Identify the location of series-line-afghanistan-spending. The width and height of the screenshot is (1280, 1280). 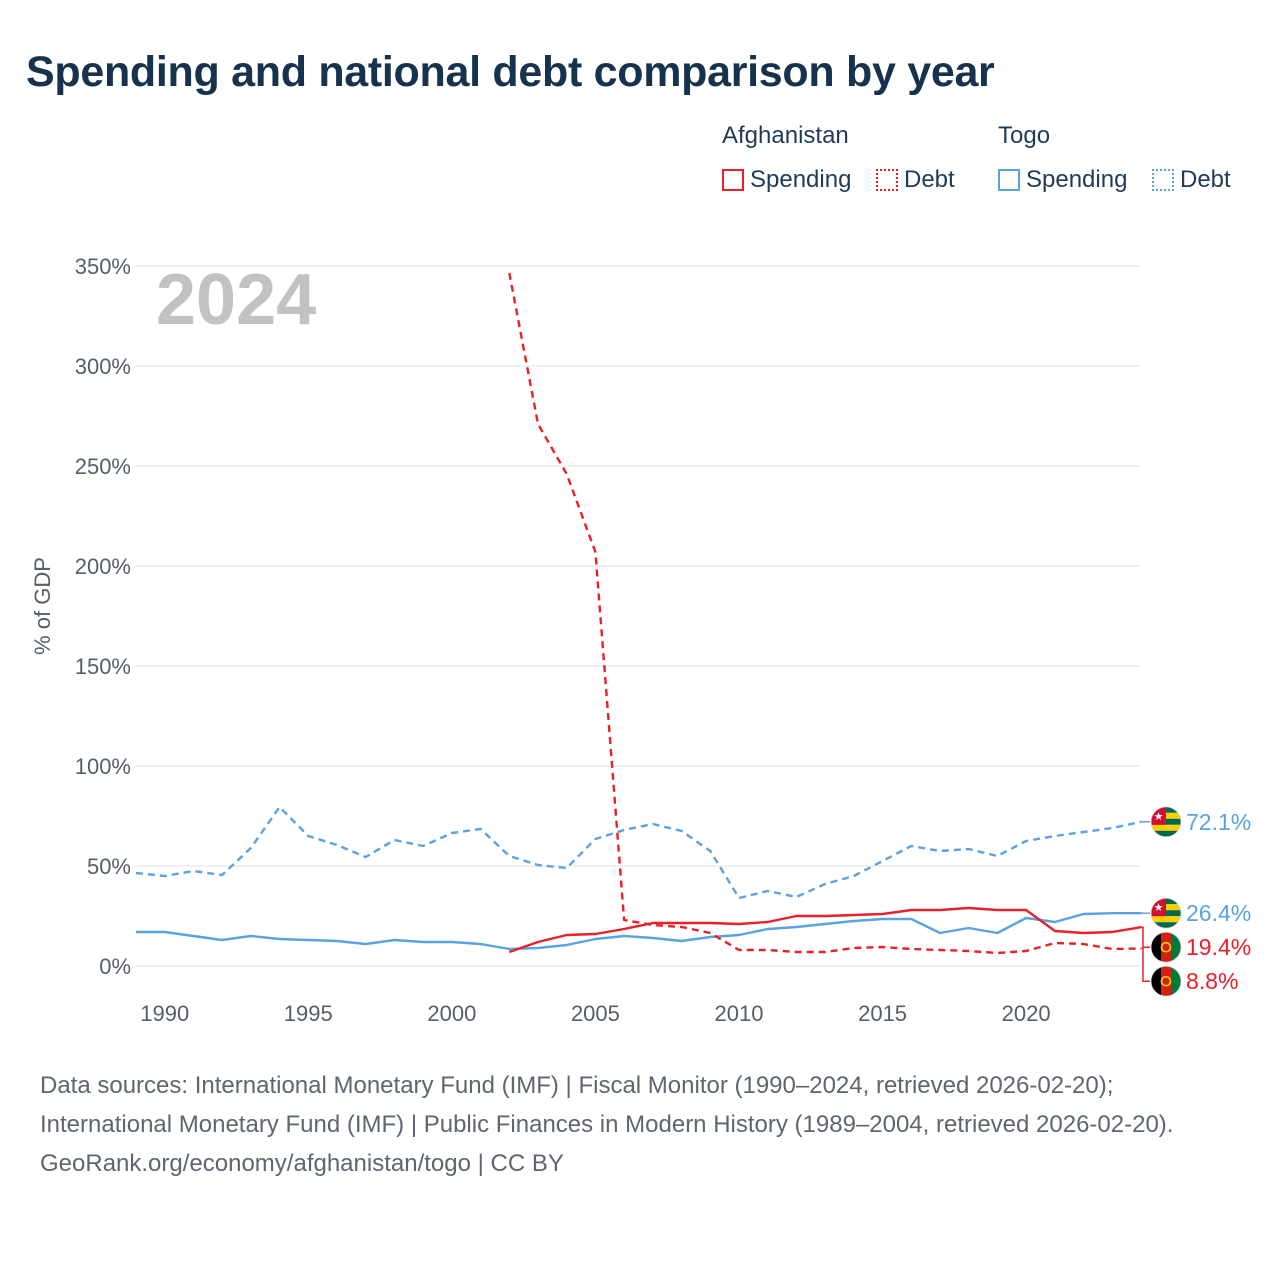
(825, 930).